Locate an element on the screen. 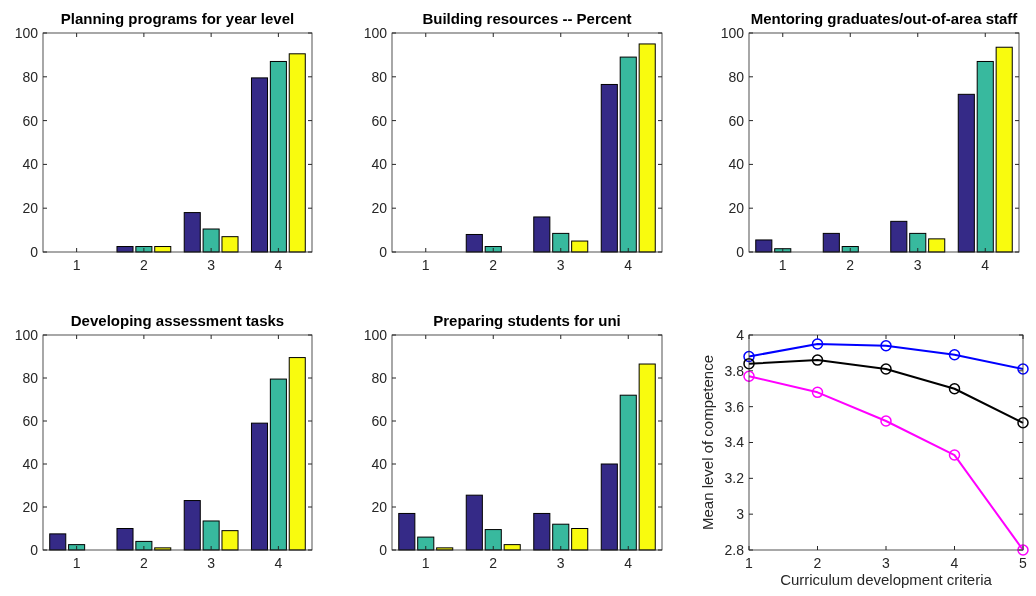  chart-title: Planning programs for year level is located at coordinates (177, 18).